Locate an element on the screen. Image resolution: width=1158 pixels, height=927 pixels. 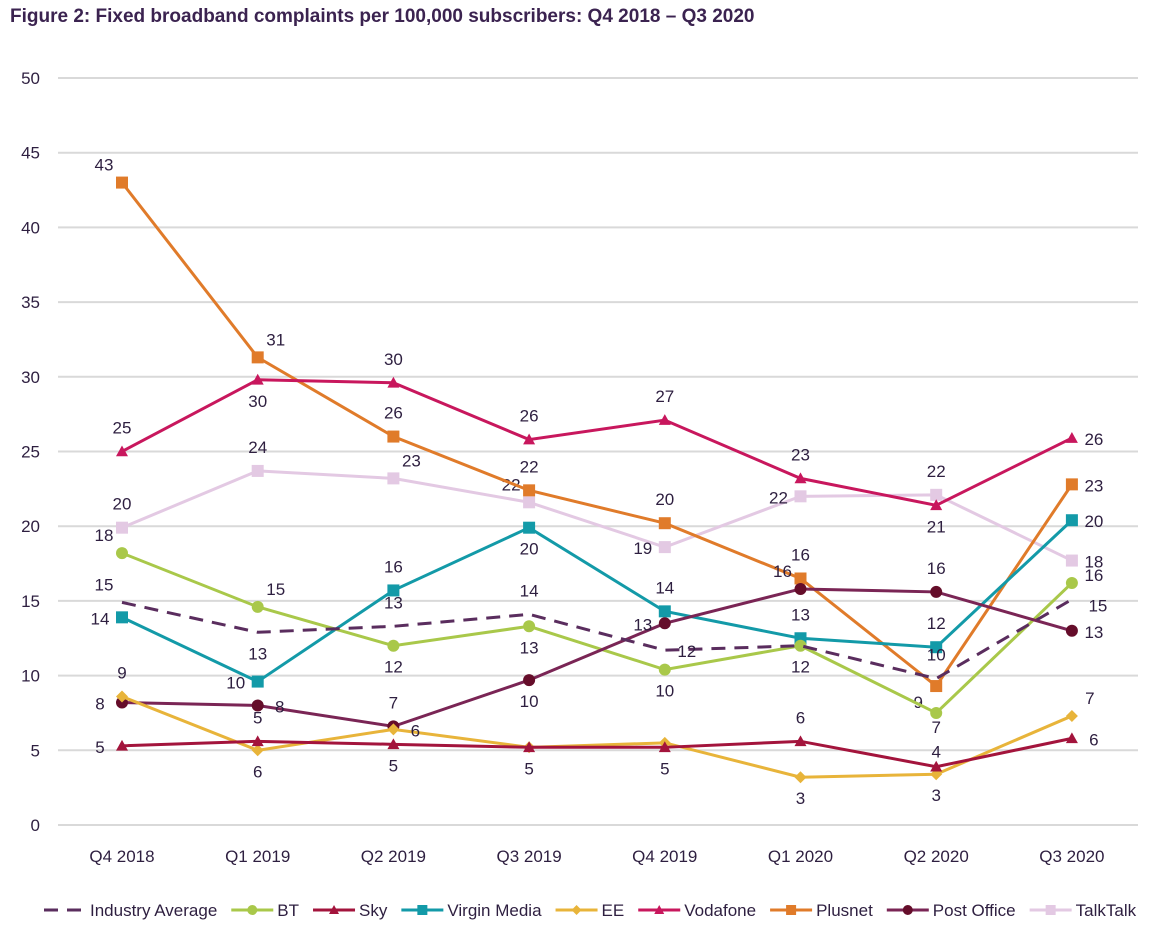
y-tick-label: 15 is located at coordinates (30, 601).